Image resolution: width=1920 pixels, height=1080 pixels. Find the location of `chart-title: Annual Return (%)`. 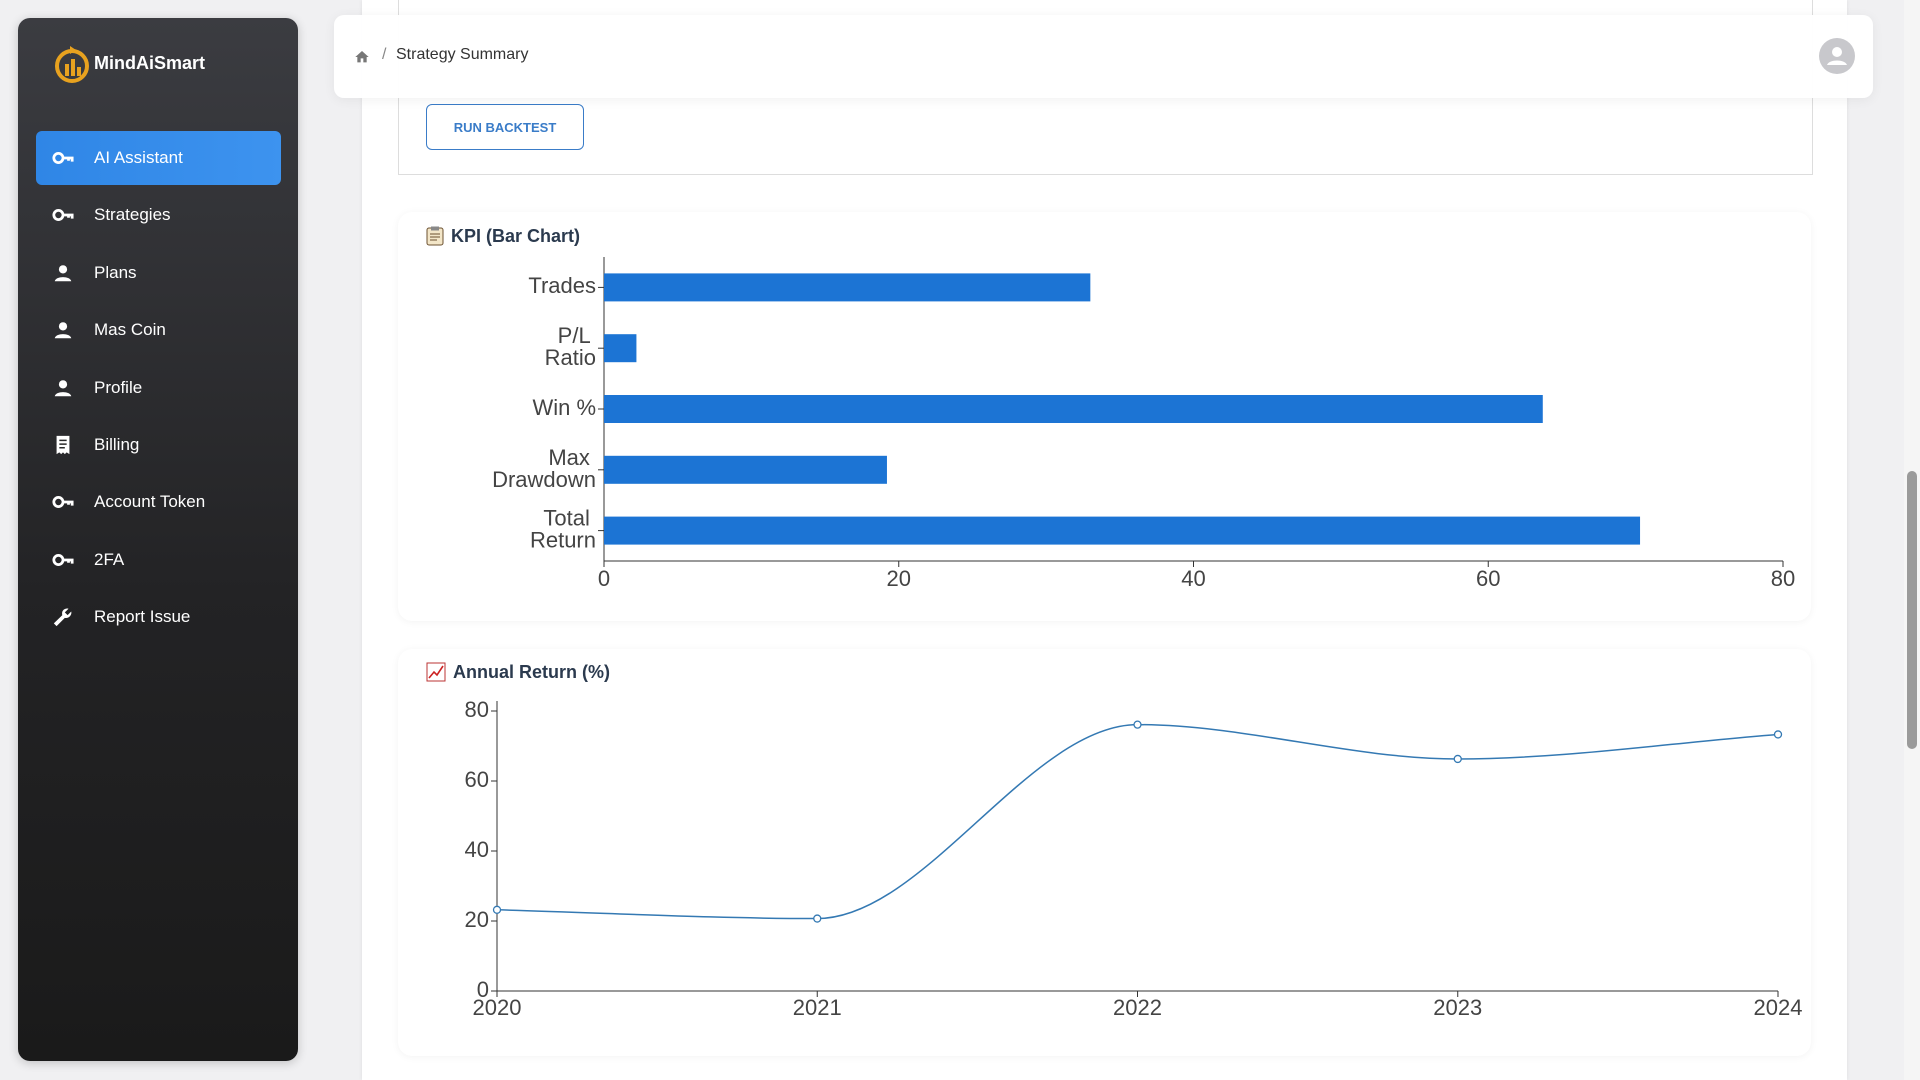

chart-title: Annual Return (%) is located at coordinates (531, 672).